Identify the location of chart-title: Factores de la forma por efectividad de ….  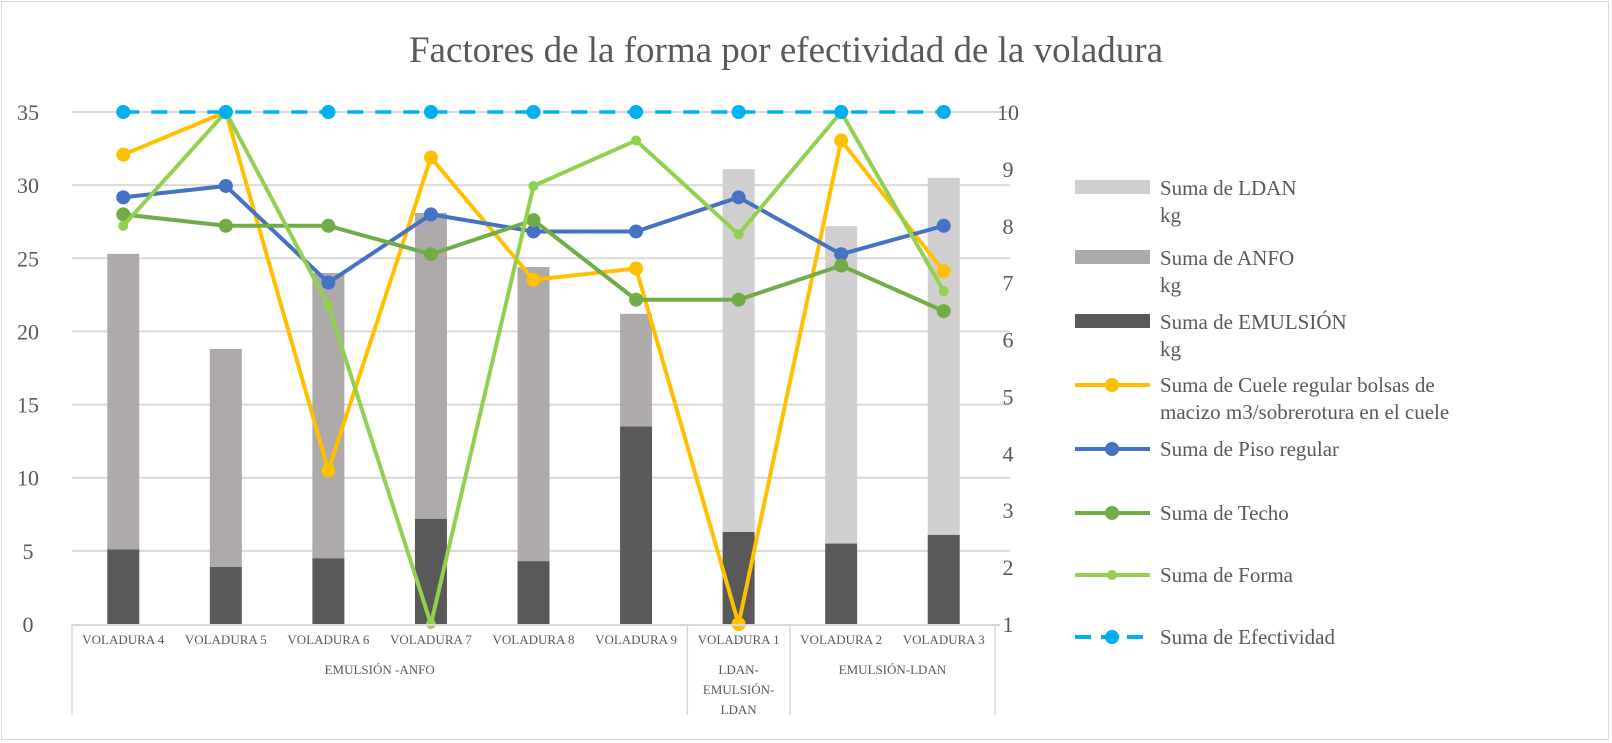
(786, 50).